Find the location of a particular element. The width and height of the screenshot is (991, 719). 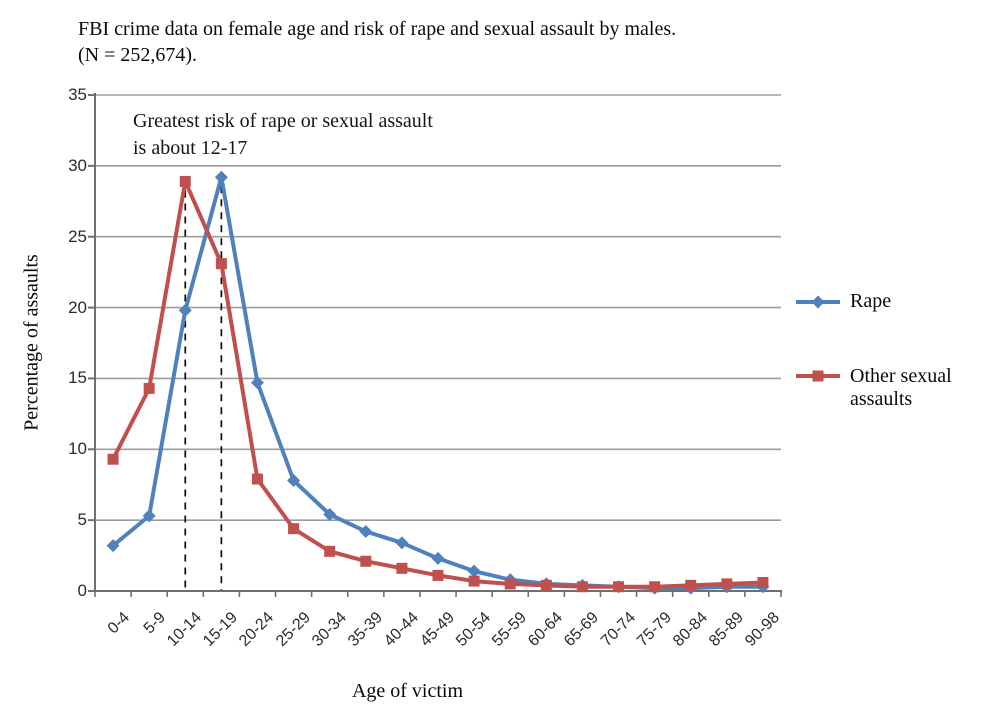

diamond-marker-icon is located at coordinates (818, 301).